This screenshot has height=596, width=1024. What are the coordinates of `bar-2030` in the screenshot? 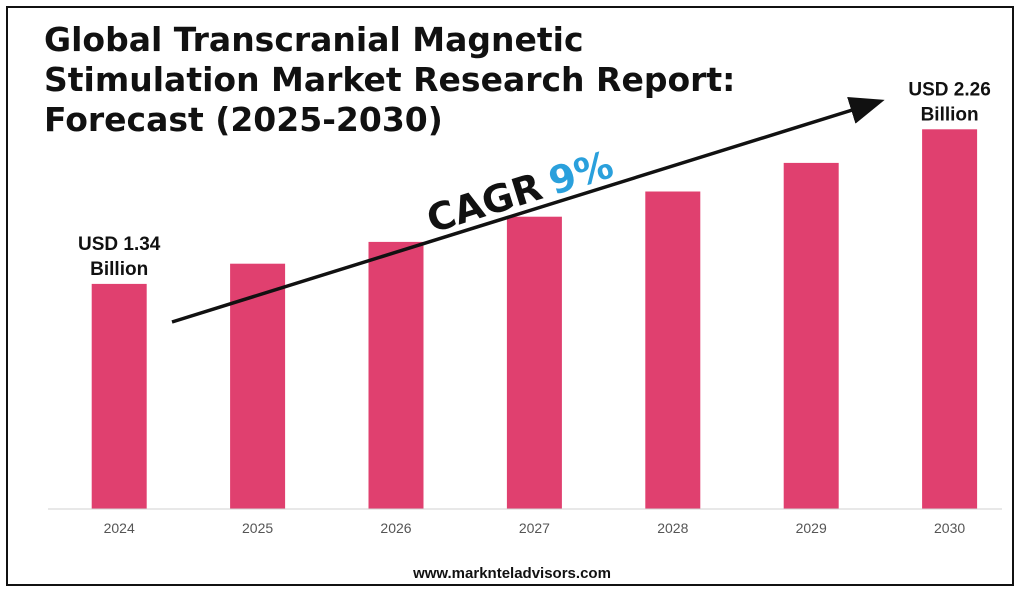 It's located at (950, 319).